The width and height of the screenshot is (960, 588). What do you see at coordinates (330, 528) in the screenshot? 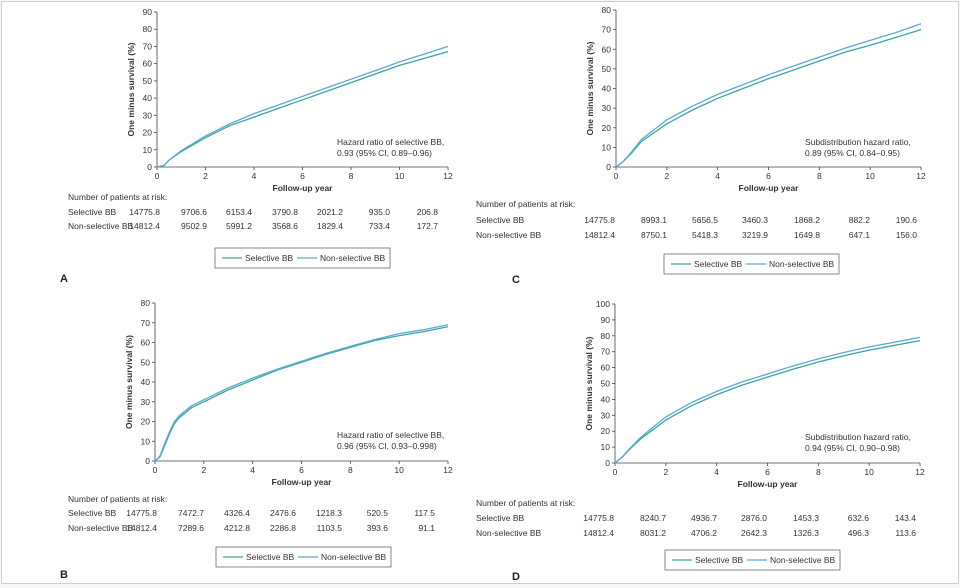
I see `risk-cell: 1103.5` at bounding box center [330, 528].